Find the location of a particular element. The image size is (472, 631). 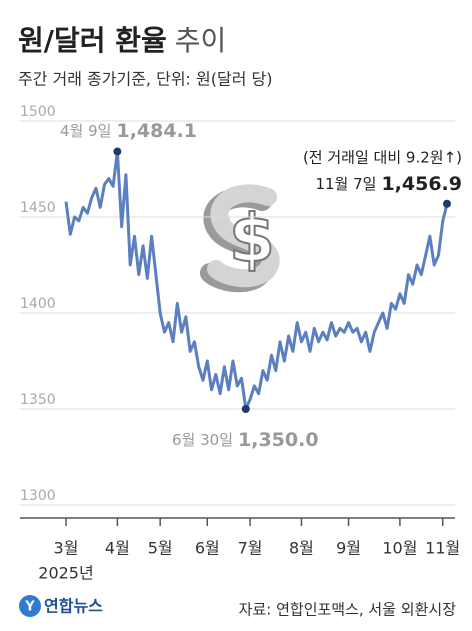

logo-text: 연합뉴스 is located at coordinates (73, 606).